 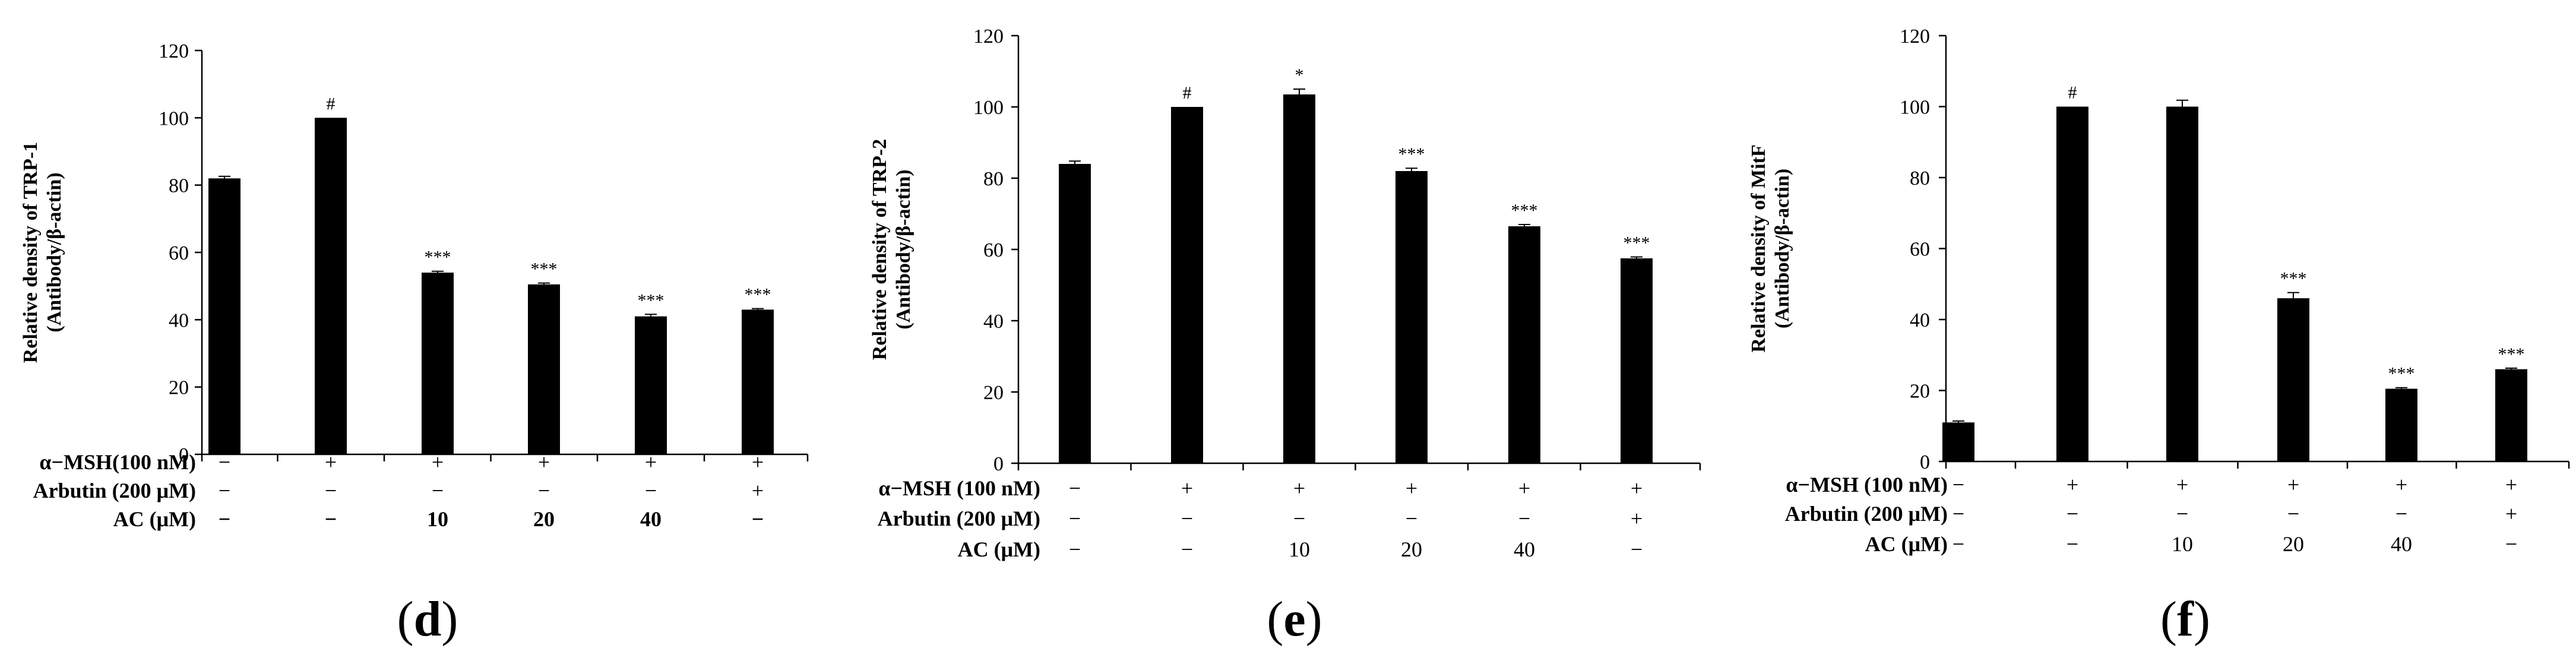 I want to click on caption-letter: f, so click(x=2185, y=620).